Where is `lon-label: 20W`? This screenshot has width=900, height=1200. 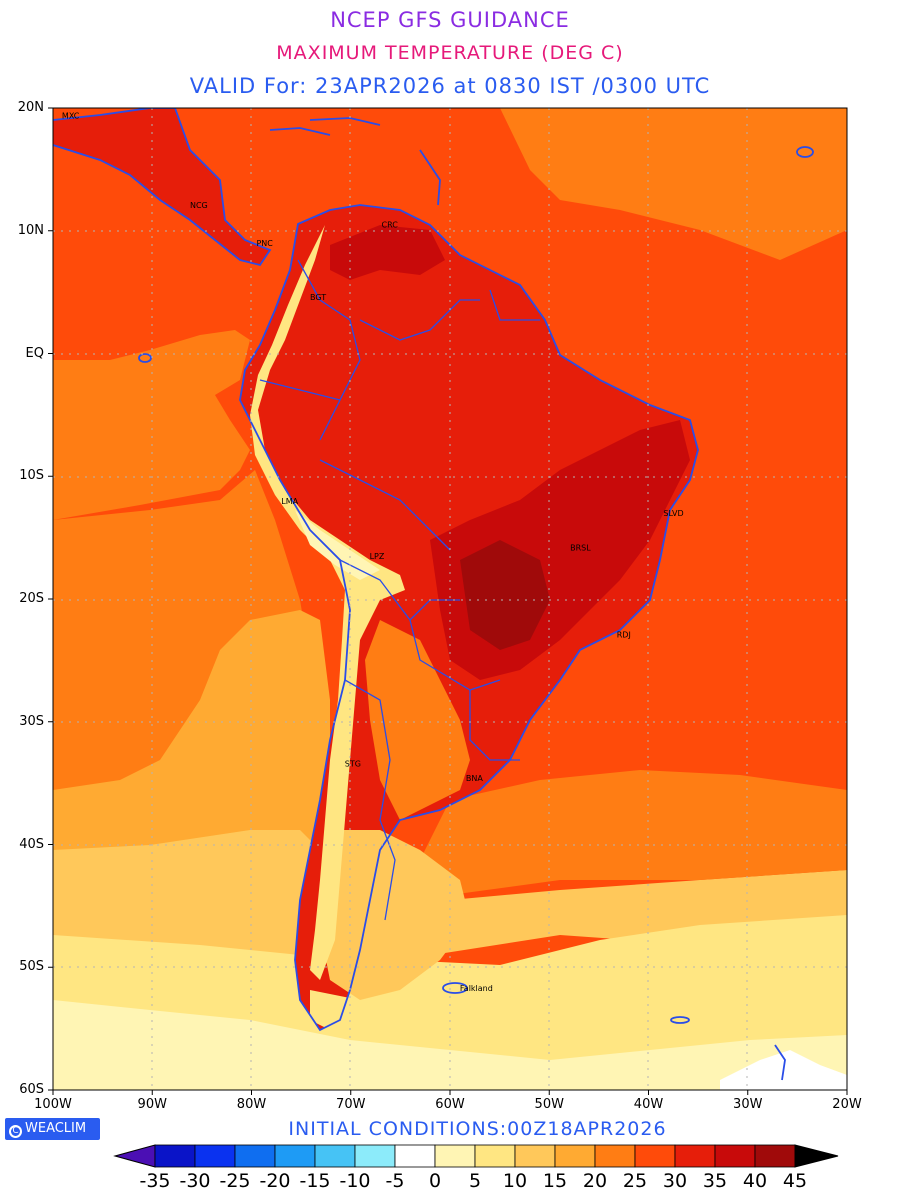 lon-label: 20W is located at coordinates (847, 1104).